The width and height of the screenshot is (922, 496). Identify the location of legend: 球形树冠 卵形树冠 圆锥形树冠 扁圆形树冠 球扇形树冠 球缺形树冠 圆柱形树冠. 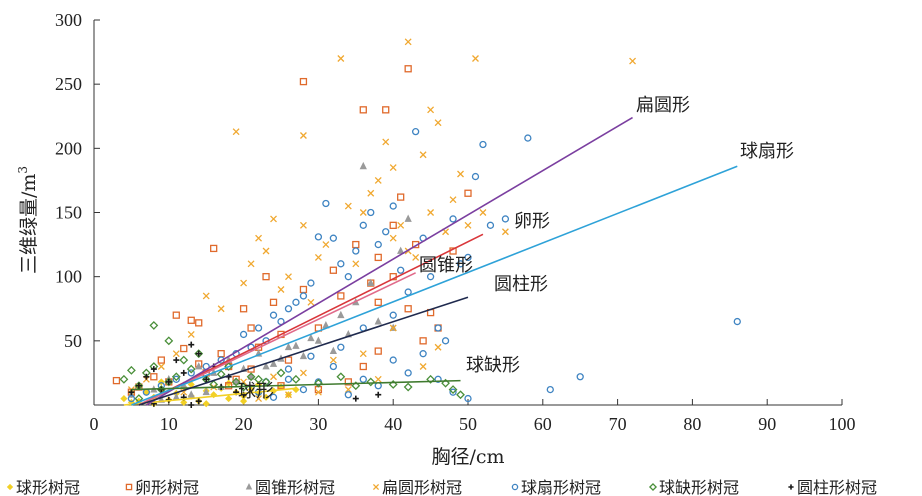
(441, 487).